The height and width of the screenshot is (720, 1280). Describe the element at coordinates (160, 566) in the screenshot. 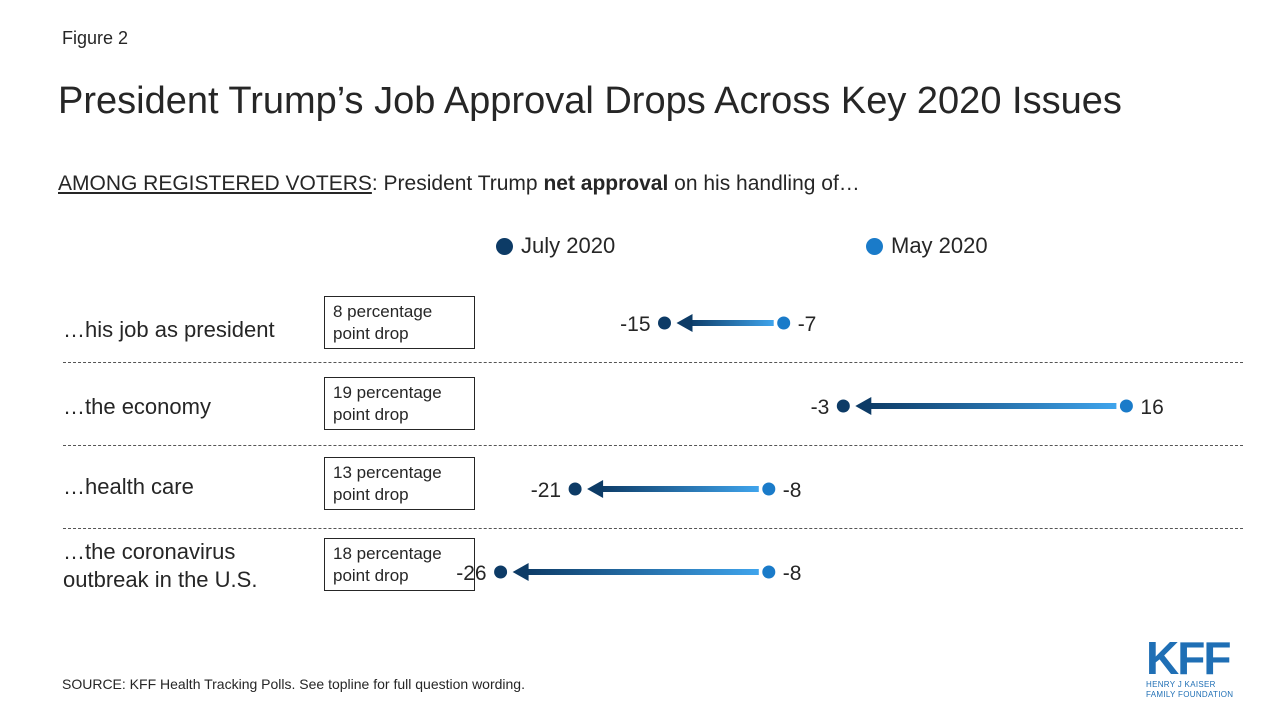

I see `row-label-coronavirus: …the coronavirus outbreak in the U.S.` at that location.